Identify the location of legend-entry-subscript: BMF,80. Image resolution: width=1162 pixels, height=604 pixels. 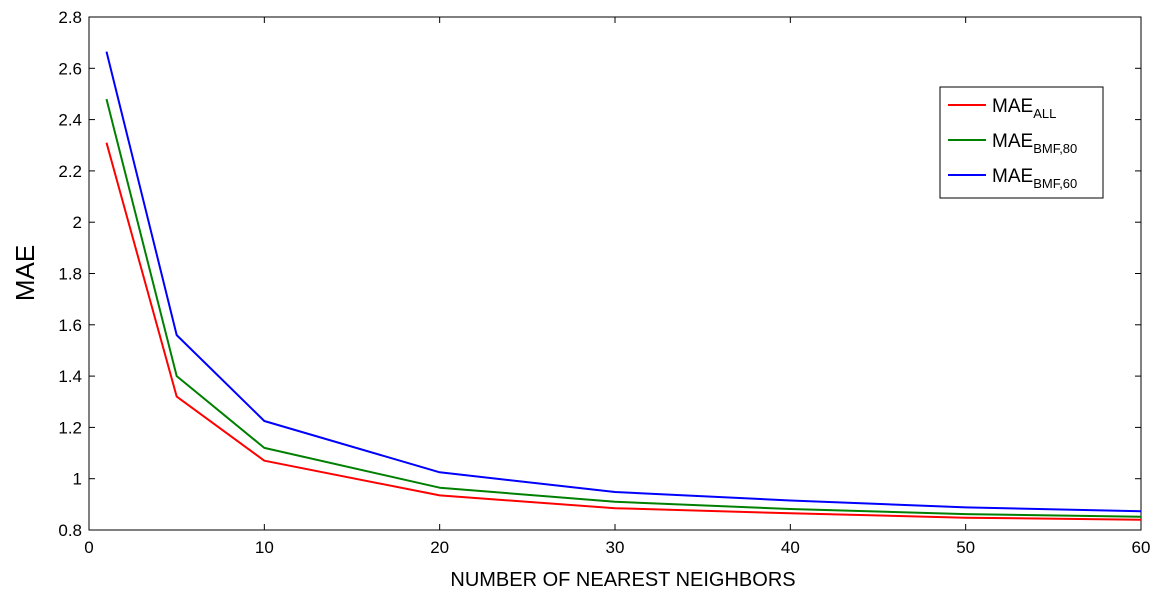
(1055, 148).